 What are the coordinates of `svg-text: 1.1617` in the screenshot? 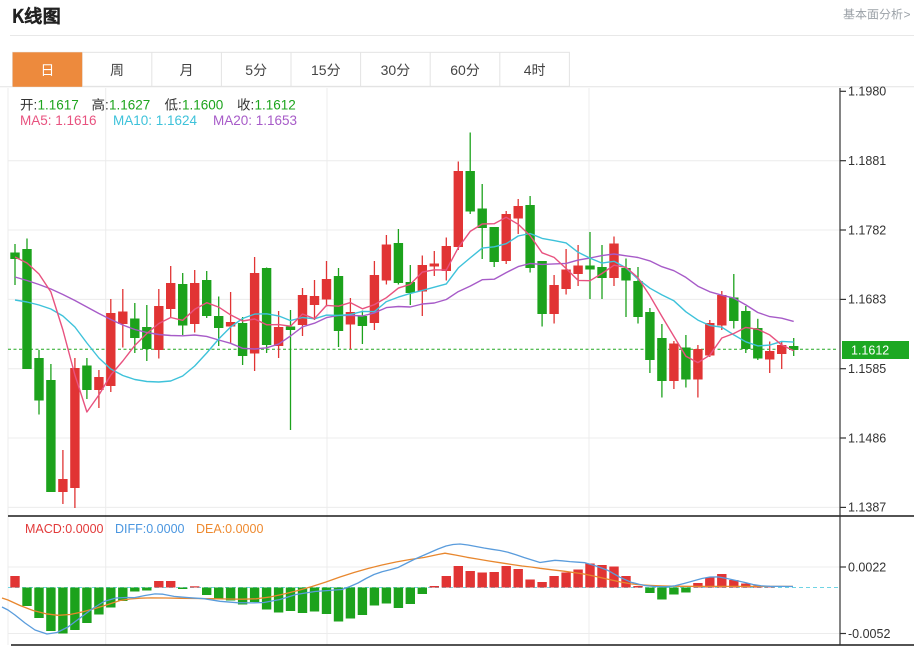 It's located at (58, 105).